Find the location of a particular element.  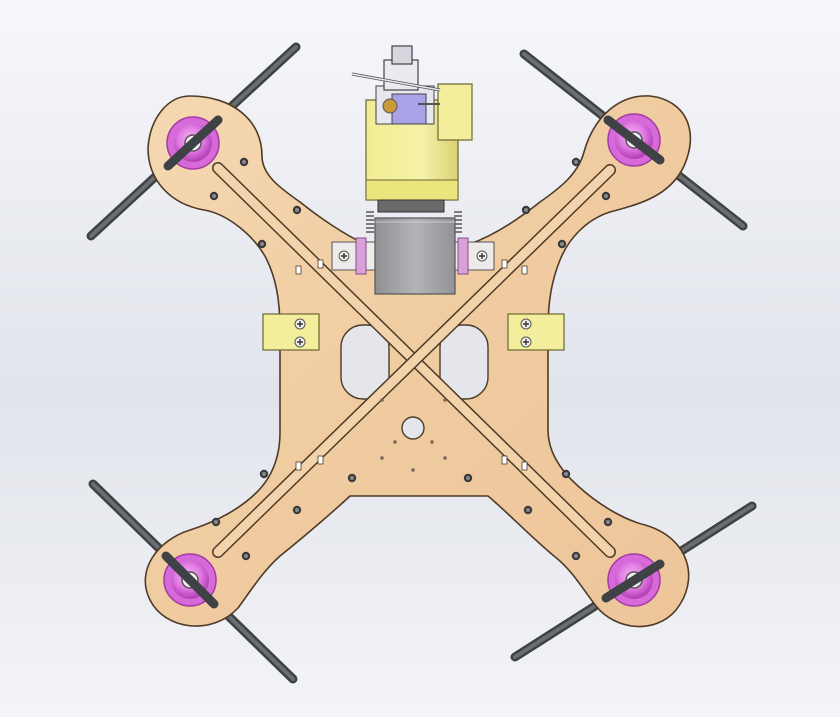

bracket-left is located at coordinates (355, 256).